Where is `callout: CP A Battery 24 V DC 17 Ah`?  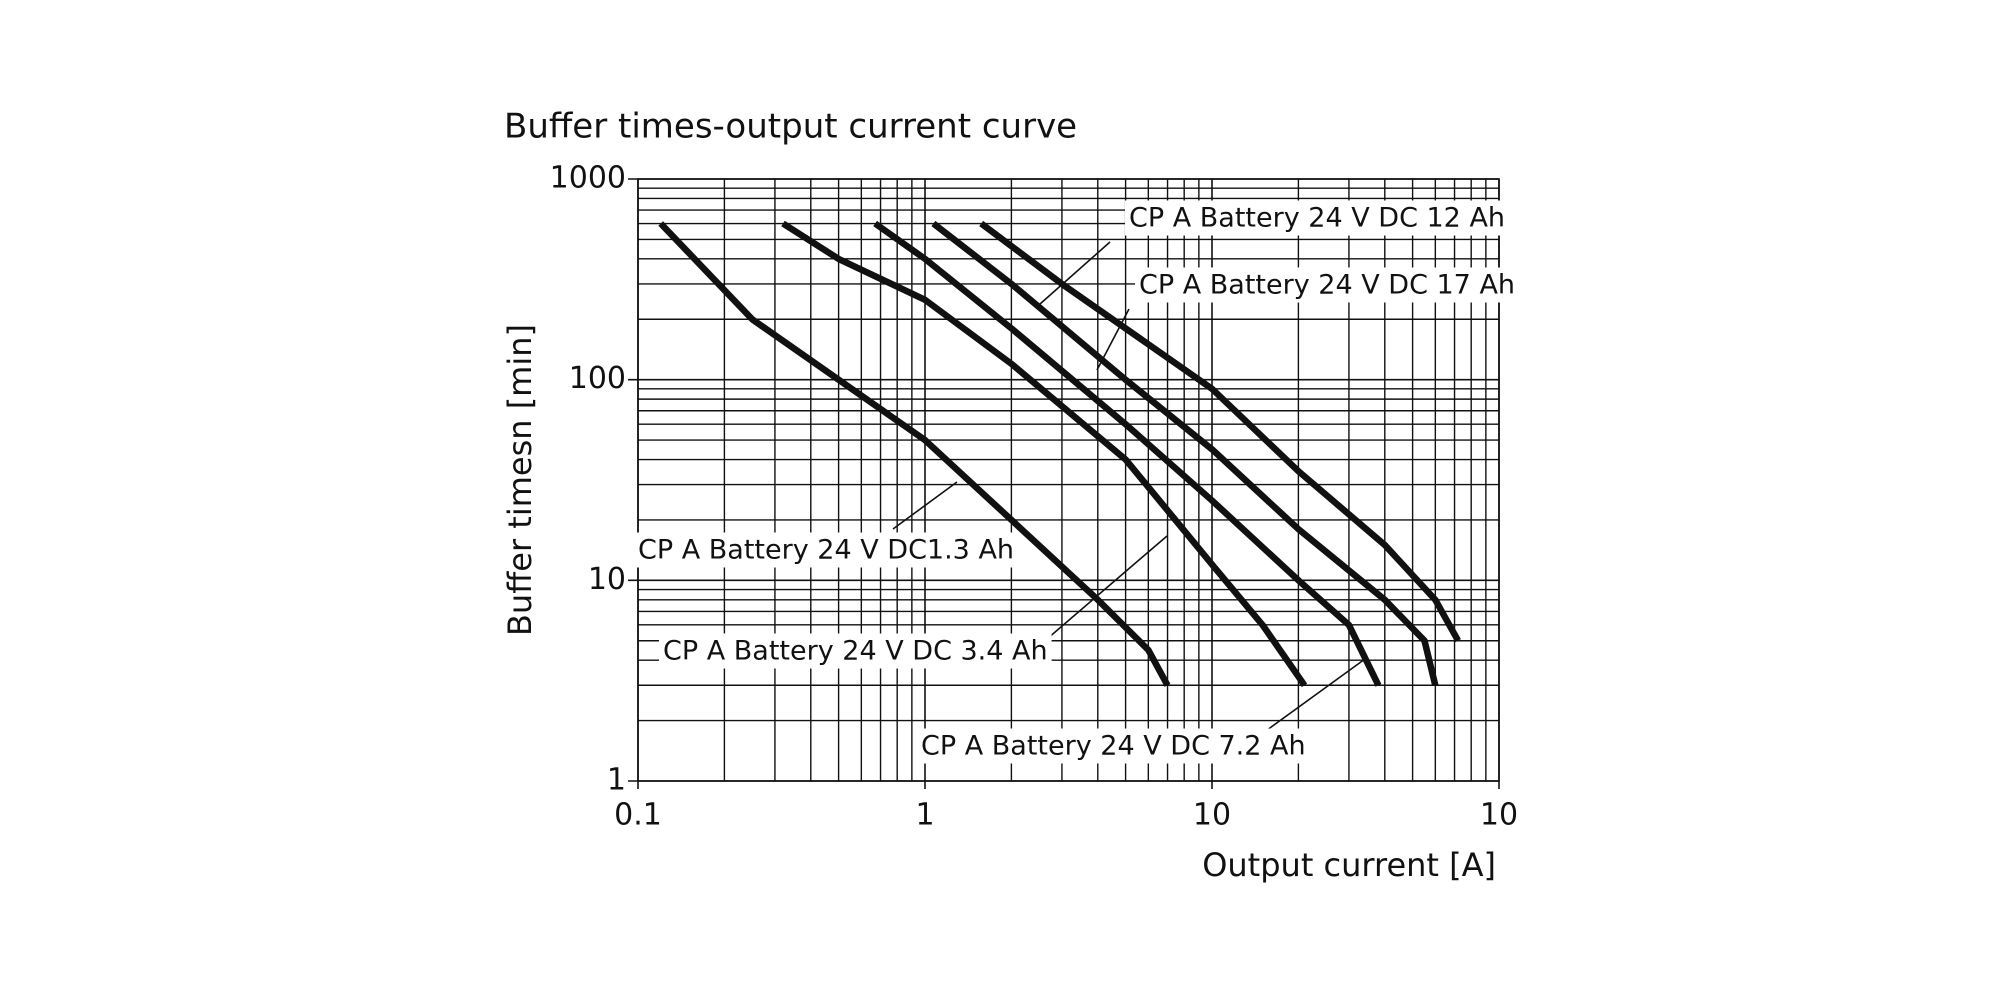
callout: CP A Battery 24 V DC 17 Ah is located at coordinates (1327, 285).